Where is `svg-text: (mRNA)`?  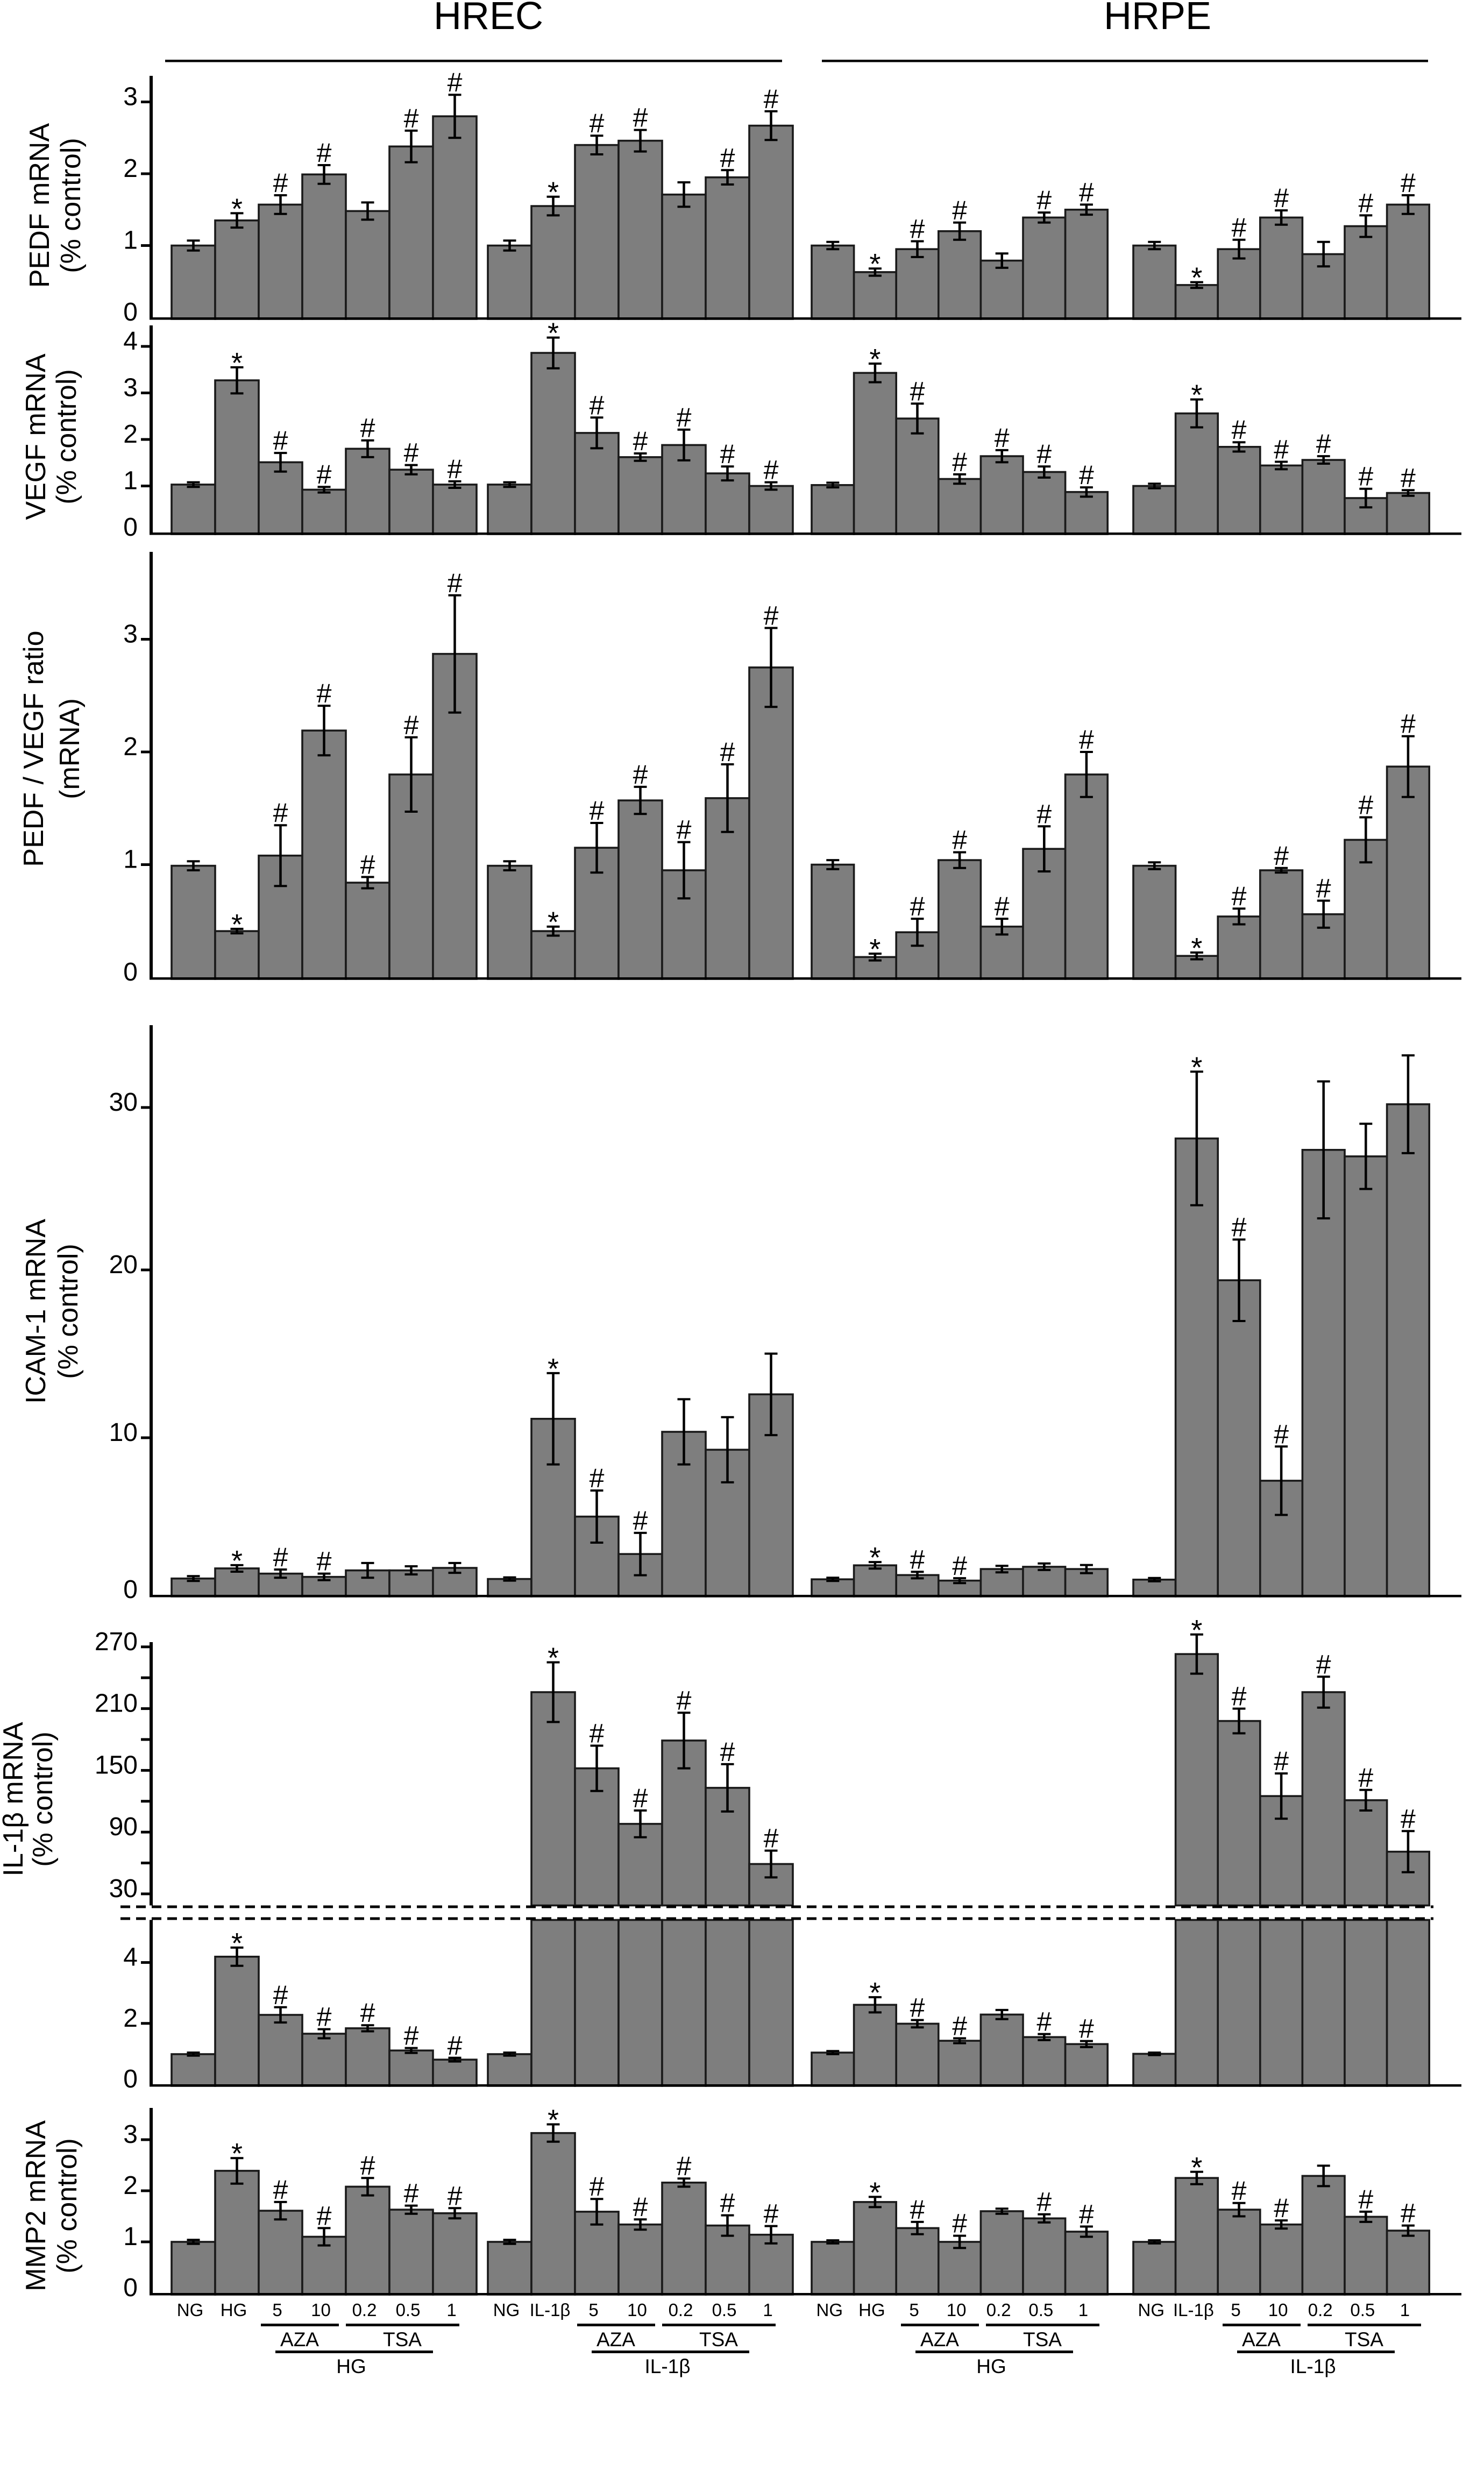 svg-text: (mRNA) is located at coordinates (70, 748).